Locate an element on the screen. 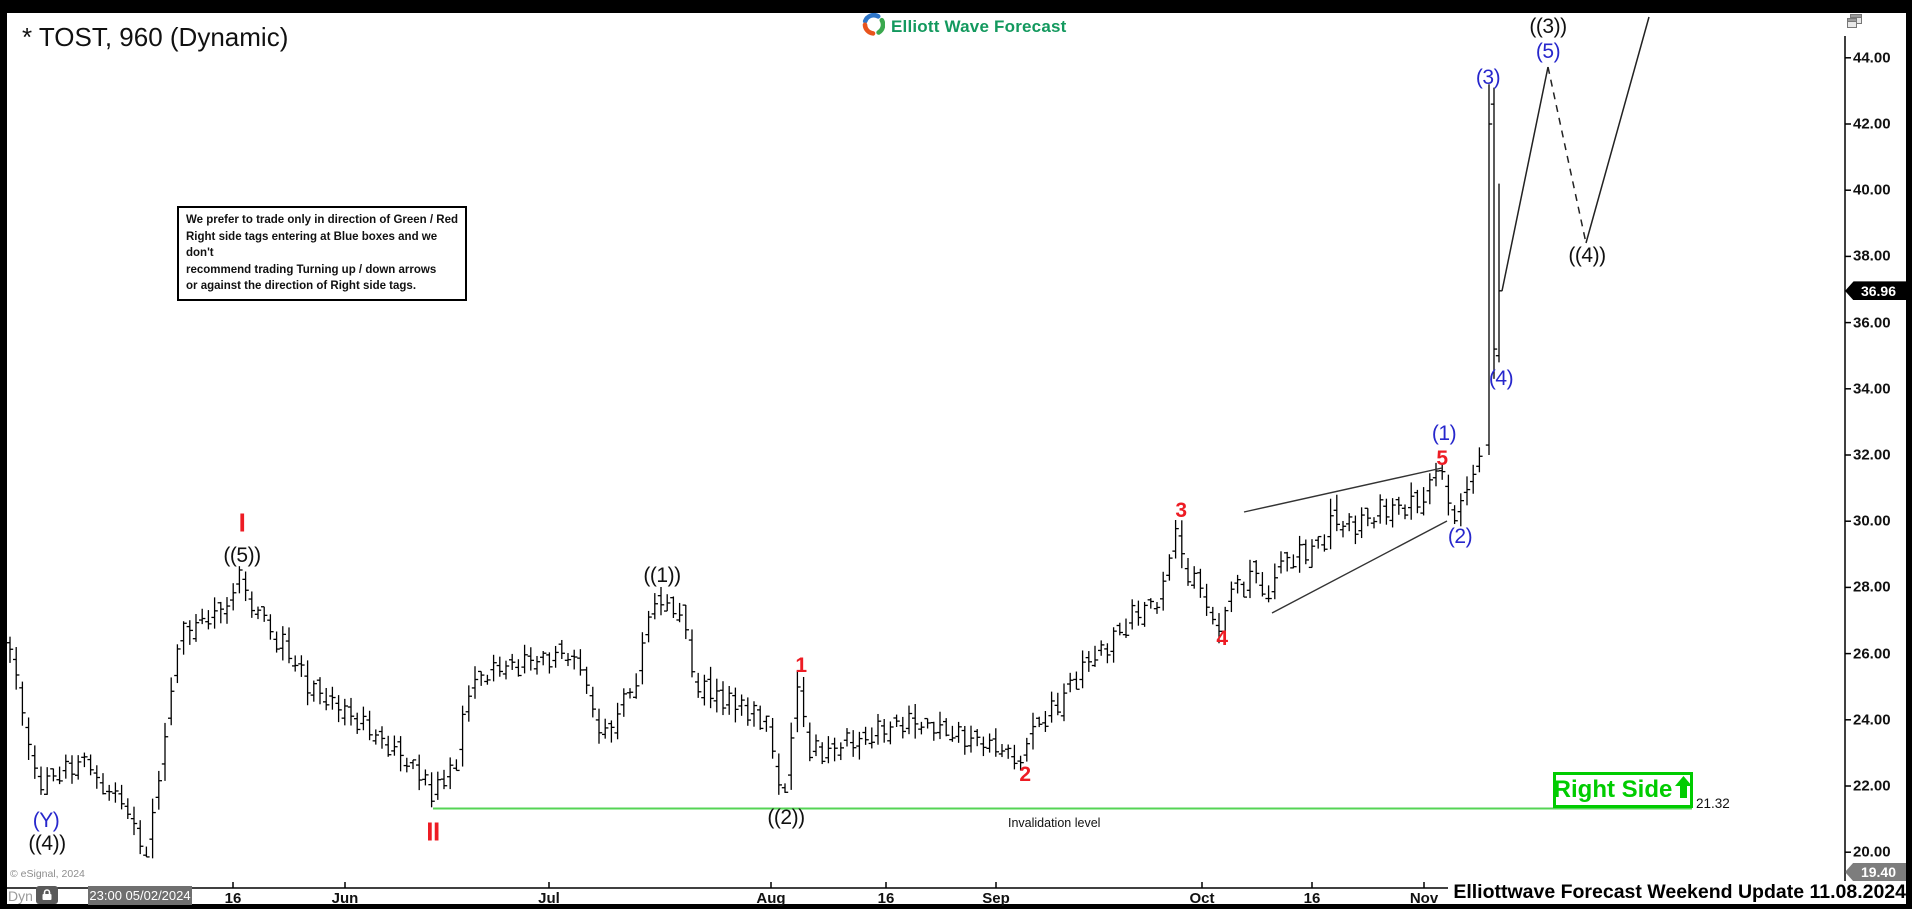 This screenshot has width=1912, height=909. price-tick-label: 40.00 is located at coordinates (1872, 190).